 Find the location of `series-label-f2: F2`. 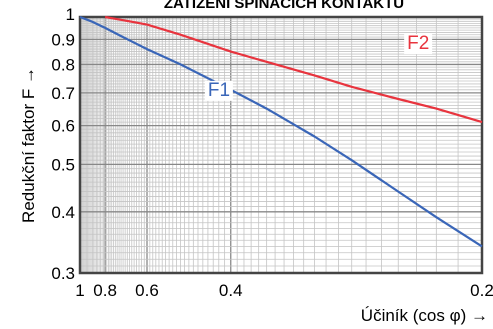

series-label-f2: F2 is located at coordinates (418, 43).